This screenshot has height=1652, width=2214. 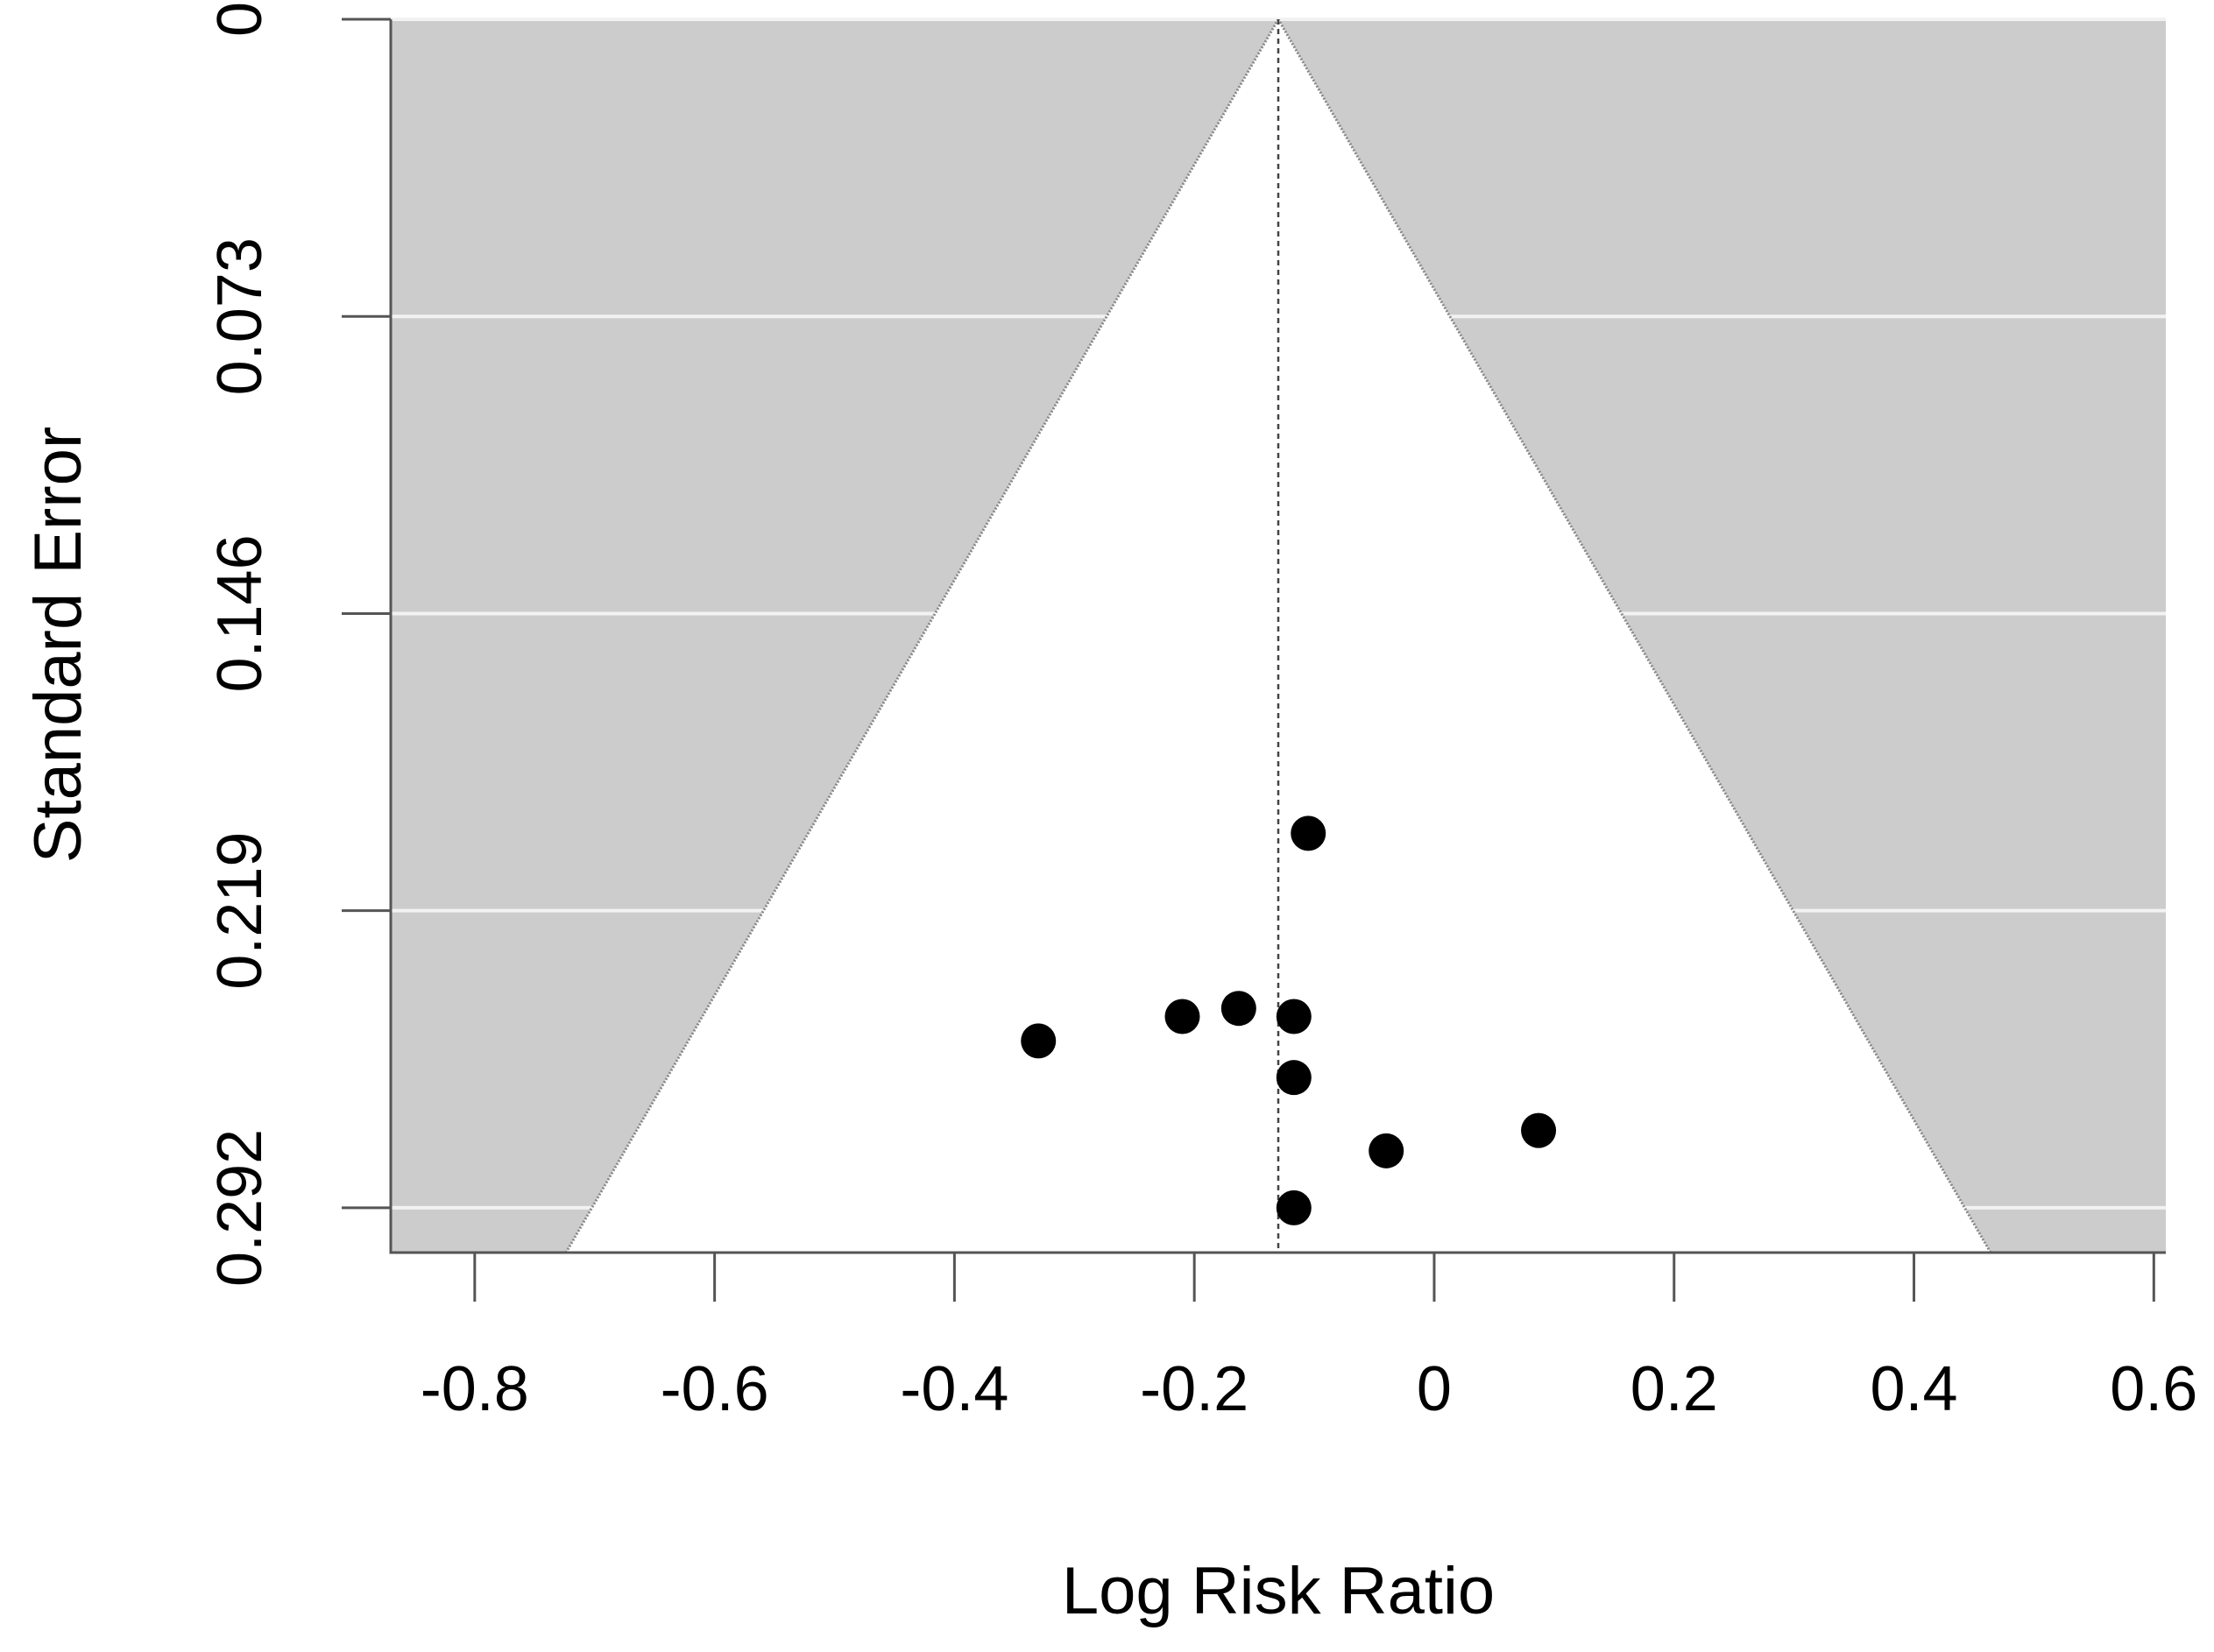 I want to click on y-tick-label-0: 0, so click(x=240, y=19).